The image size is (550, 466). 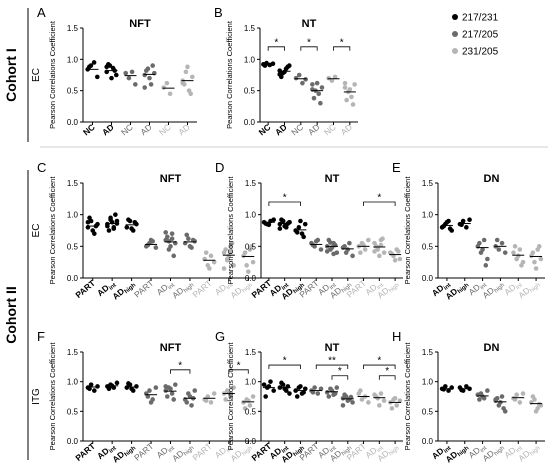 I want to click on legend: 217/231 217/205 231/205, so click(x=475, y=35).